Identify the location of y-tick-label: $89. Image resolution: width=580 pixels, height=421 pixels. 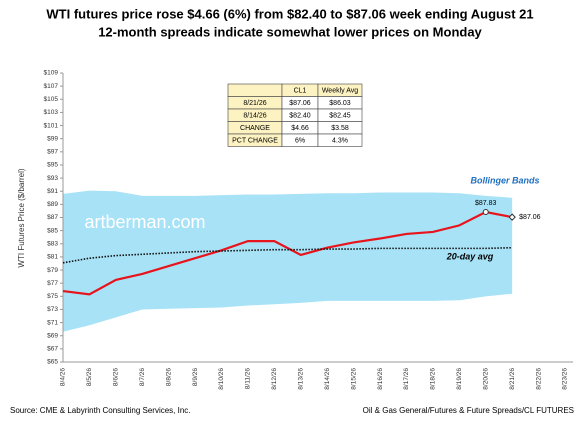
(52, 204).